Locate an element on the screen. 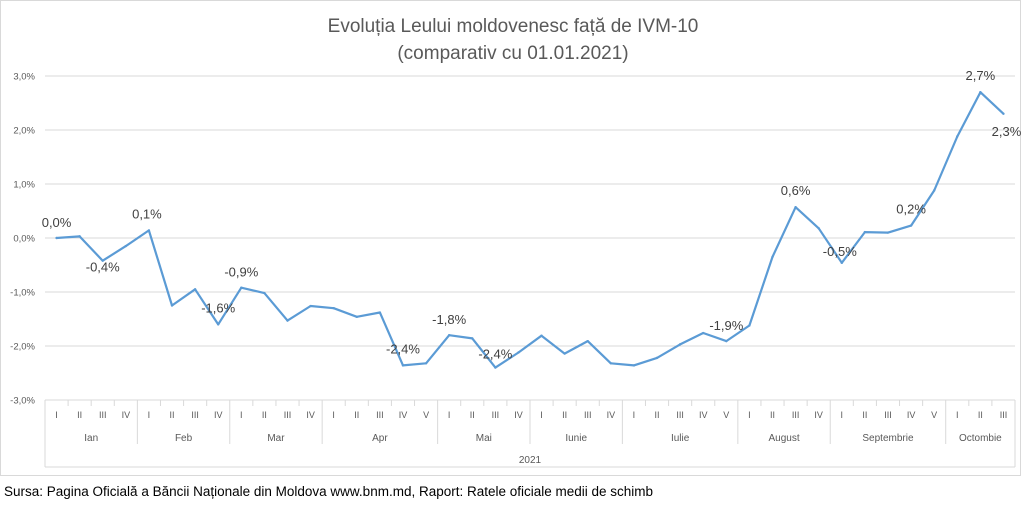 This screenshot has height=517, width=1023. data-label: 0,6% is located at coordinates (796, 190).